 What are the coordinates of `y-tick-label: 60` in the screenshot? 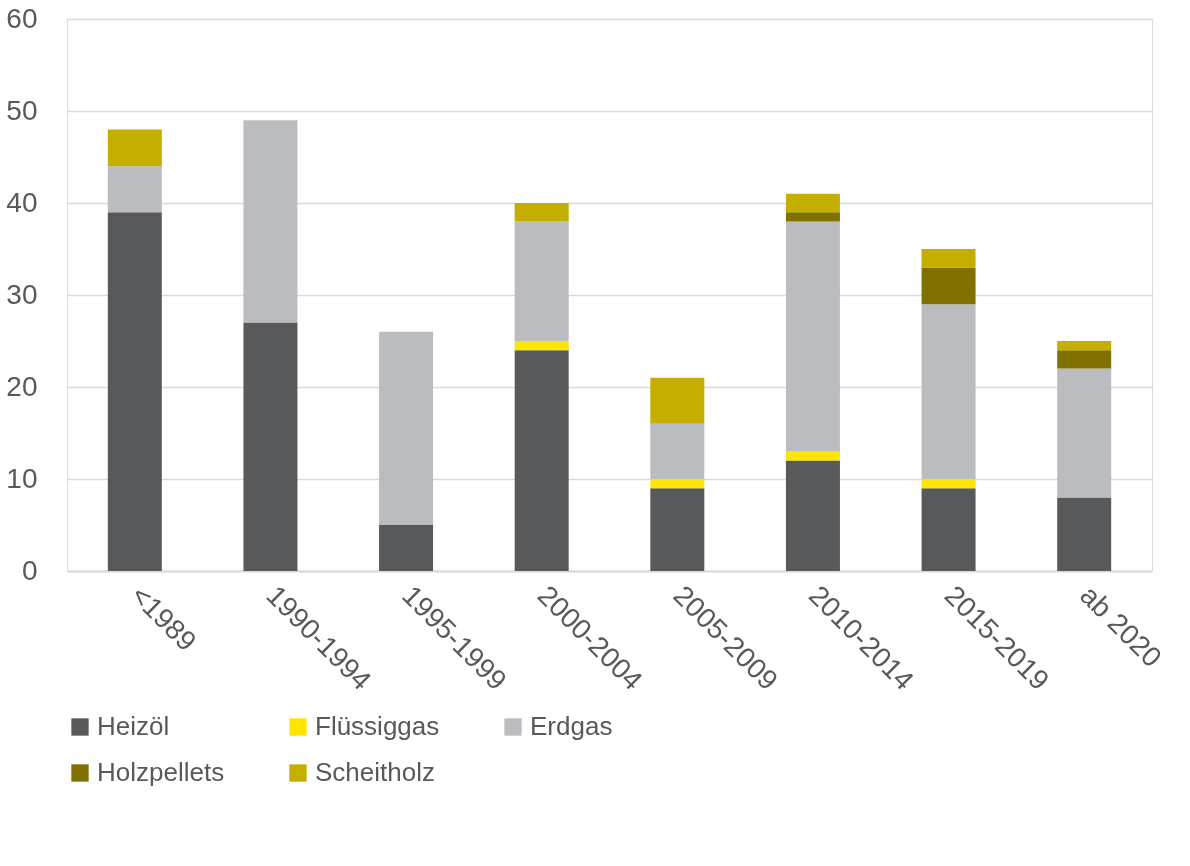 It's located at (22, 18).